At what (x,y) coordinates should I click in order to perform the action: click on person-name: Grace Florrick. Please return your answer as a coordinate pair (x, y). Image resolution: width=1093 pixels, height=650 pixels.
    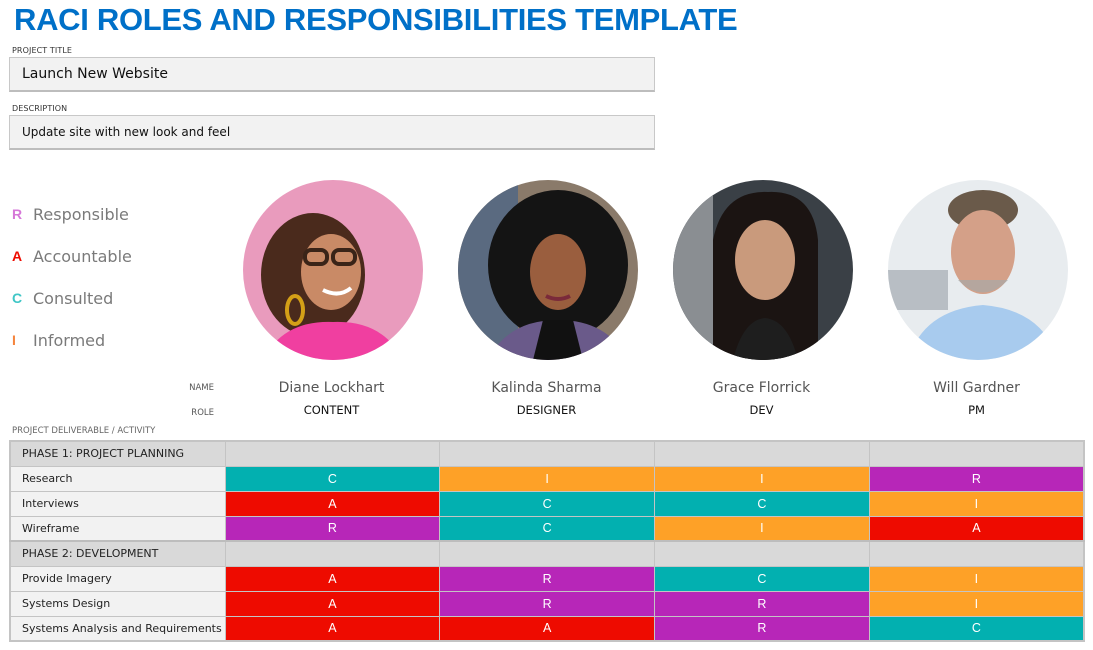
    Looking at the image, I should click on (761, 388).